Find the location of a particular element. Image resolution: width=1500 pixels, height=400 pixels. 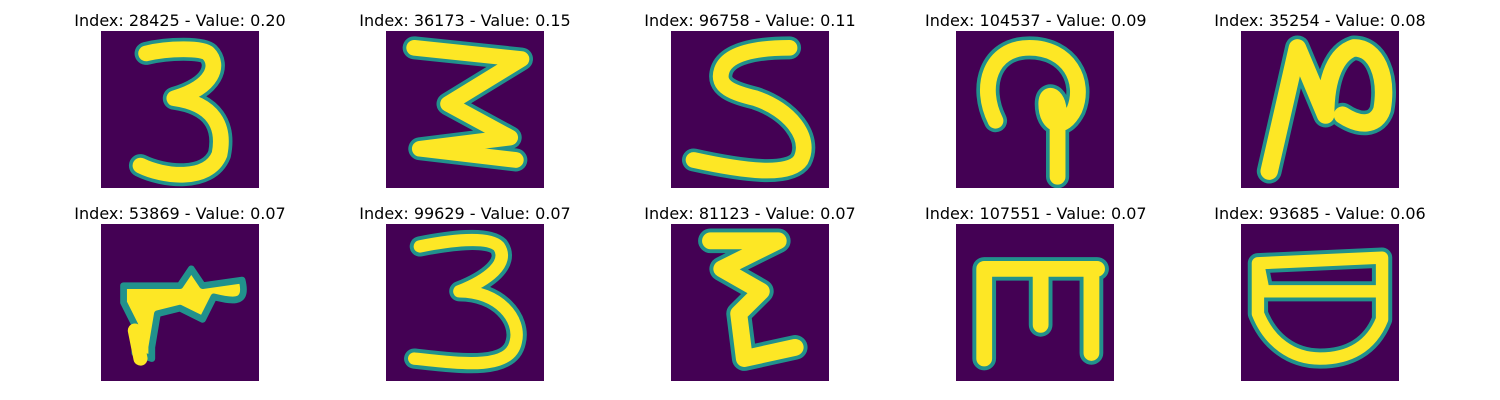

panel-title: Index: 99629 - Value: 0.07 is located at coordinates (465, 213).